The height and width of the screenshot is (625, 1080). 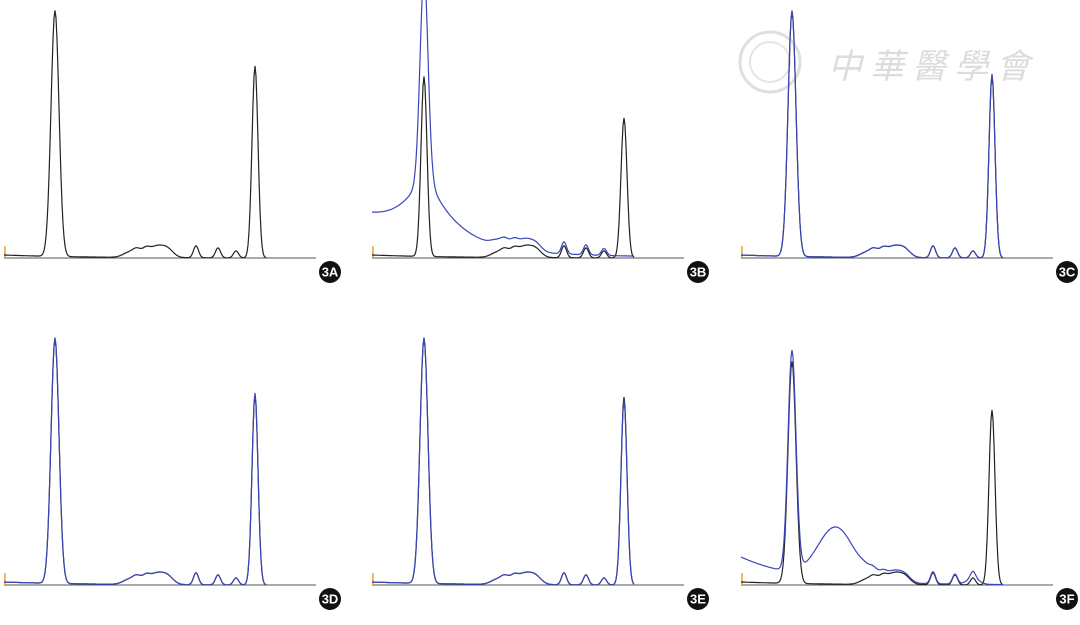 I want to click on panel: 3F, so click(x=909, y=480).